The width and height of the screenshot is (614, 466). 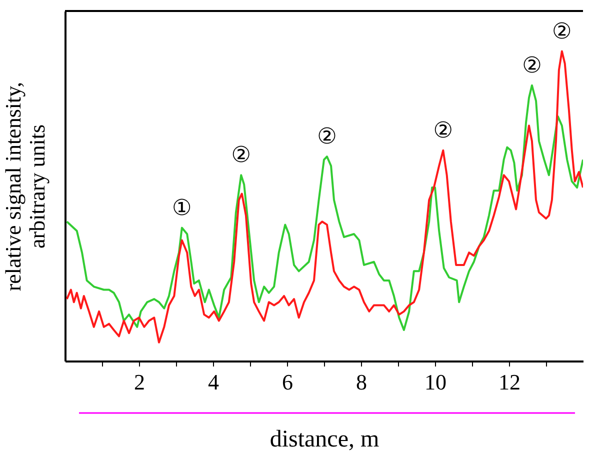 I want to click on x-tick-label: 12, so click(x=509, y=382).